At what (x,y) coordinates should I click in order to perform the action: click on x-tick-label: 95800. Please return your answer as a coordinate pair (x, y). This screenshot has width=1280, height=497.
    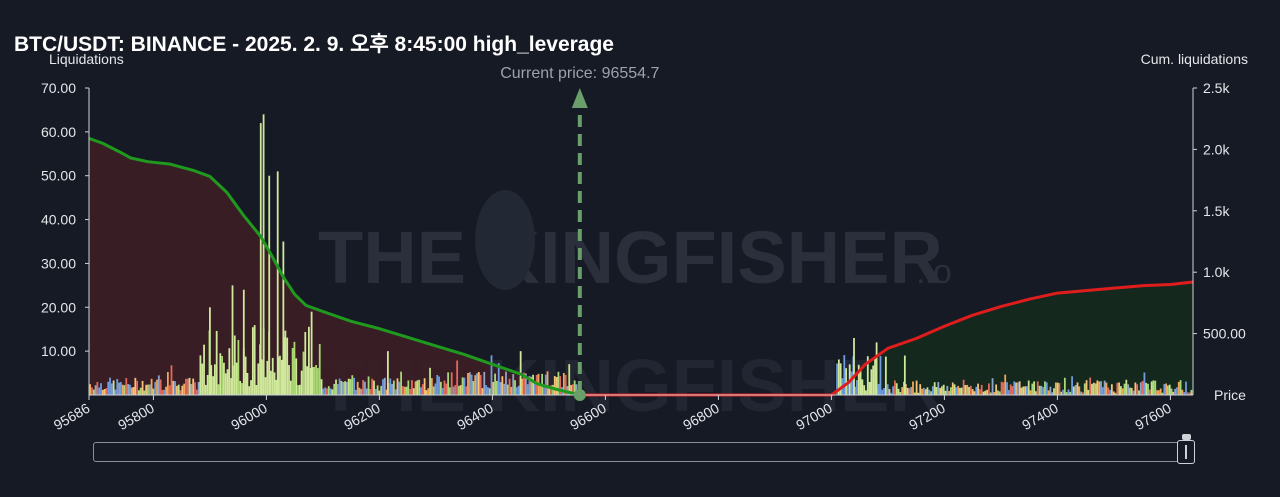
    Looking at the image, I should click on (136, 416).